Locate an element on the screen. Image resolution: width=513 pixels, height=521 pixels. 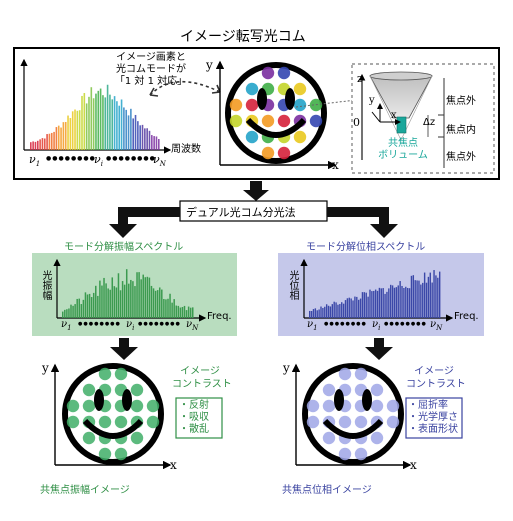
amplitude-image-caption: 共焦点振幅イメージ is located at coordinates (85, 490).